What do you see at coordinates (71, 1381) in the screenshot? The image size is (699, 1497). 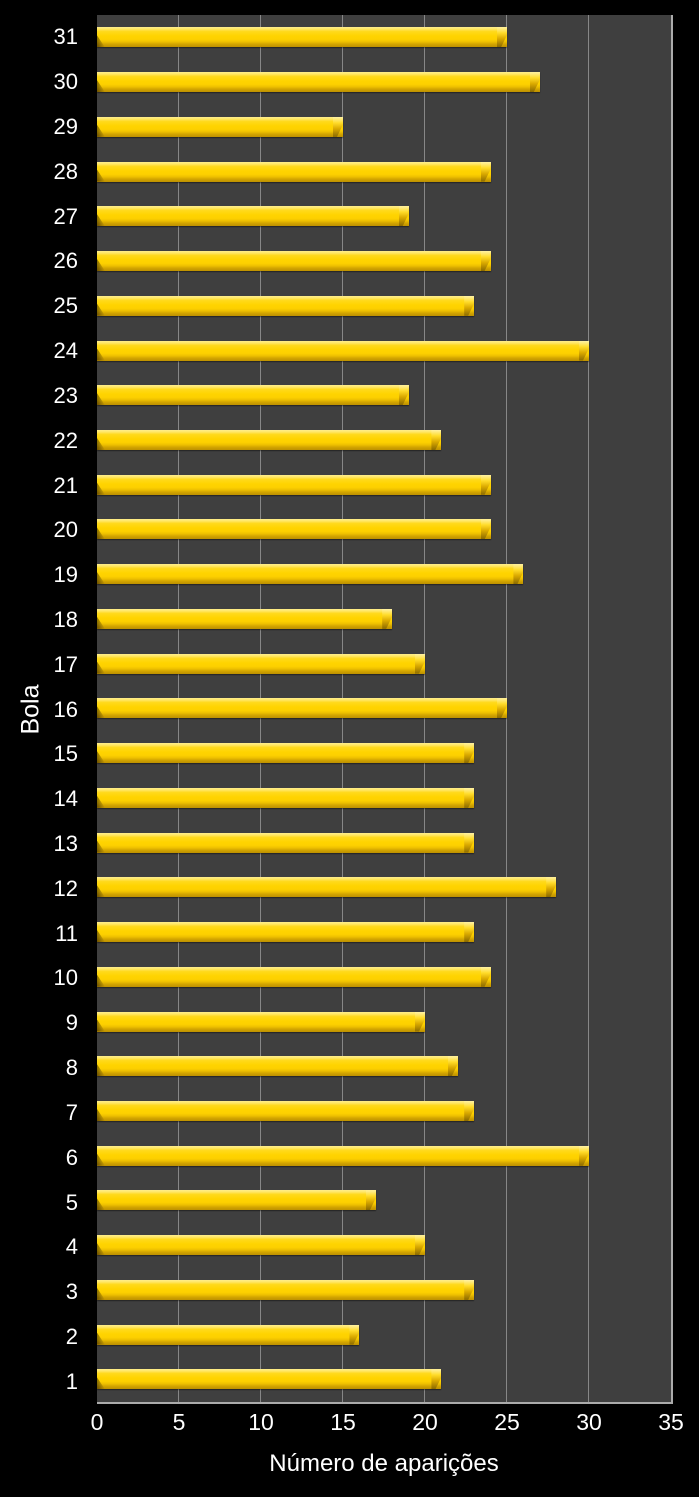 I see `y-tick-label-1: 1` at bounding box center [71, 1381].